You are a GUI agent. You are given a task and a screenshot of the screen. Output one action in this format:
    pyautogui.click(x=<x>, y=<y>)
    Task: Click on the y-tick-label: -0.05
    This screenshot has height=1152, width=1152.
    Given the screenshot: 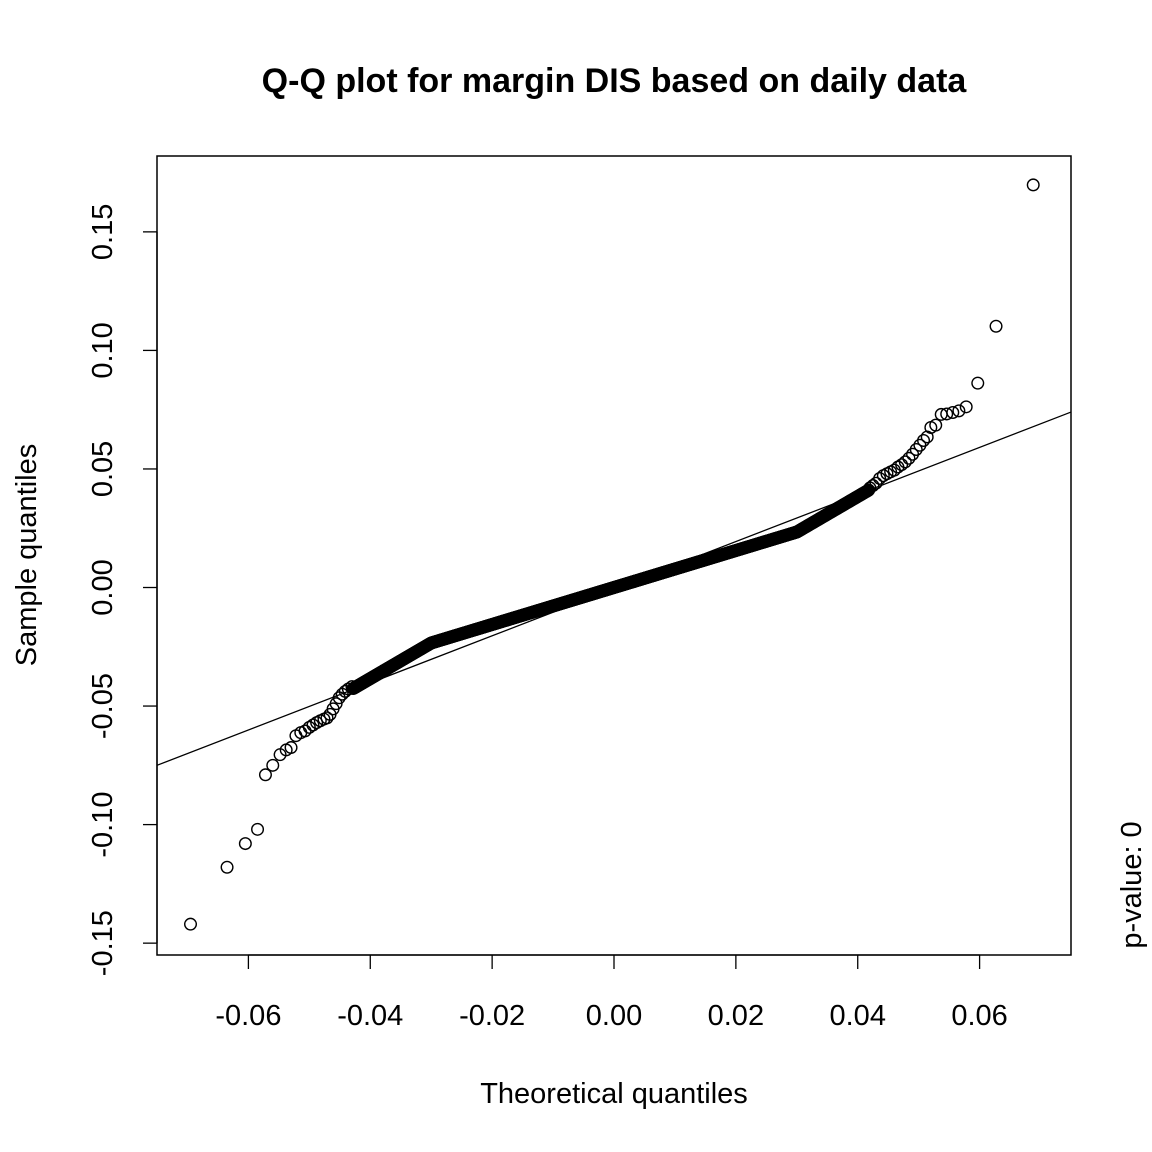 What is the action you would take?
    pyautogui.click(x=103, y=706)
    